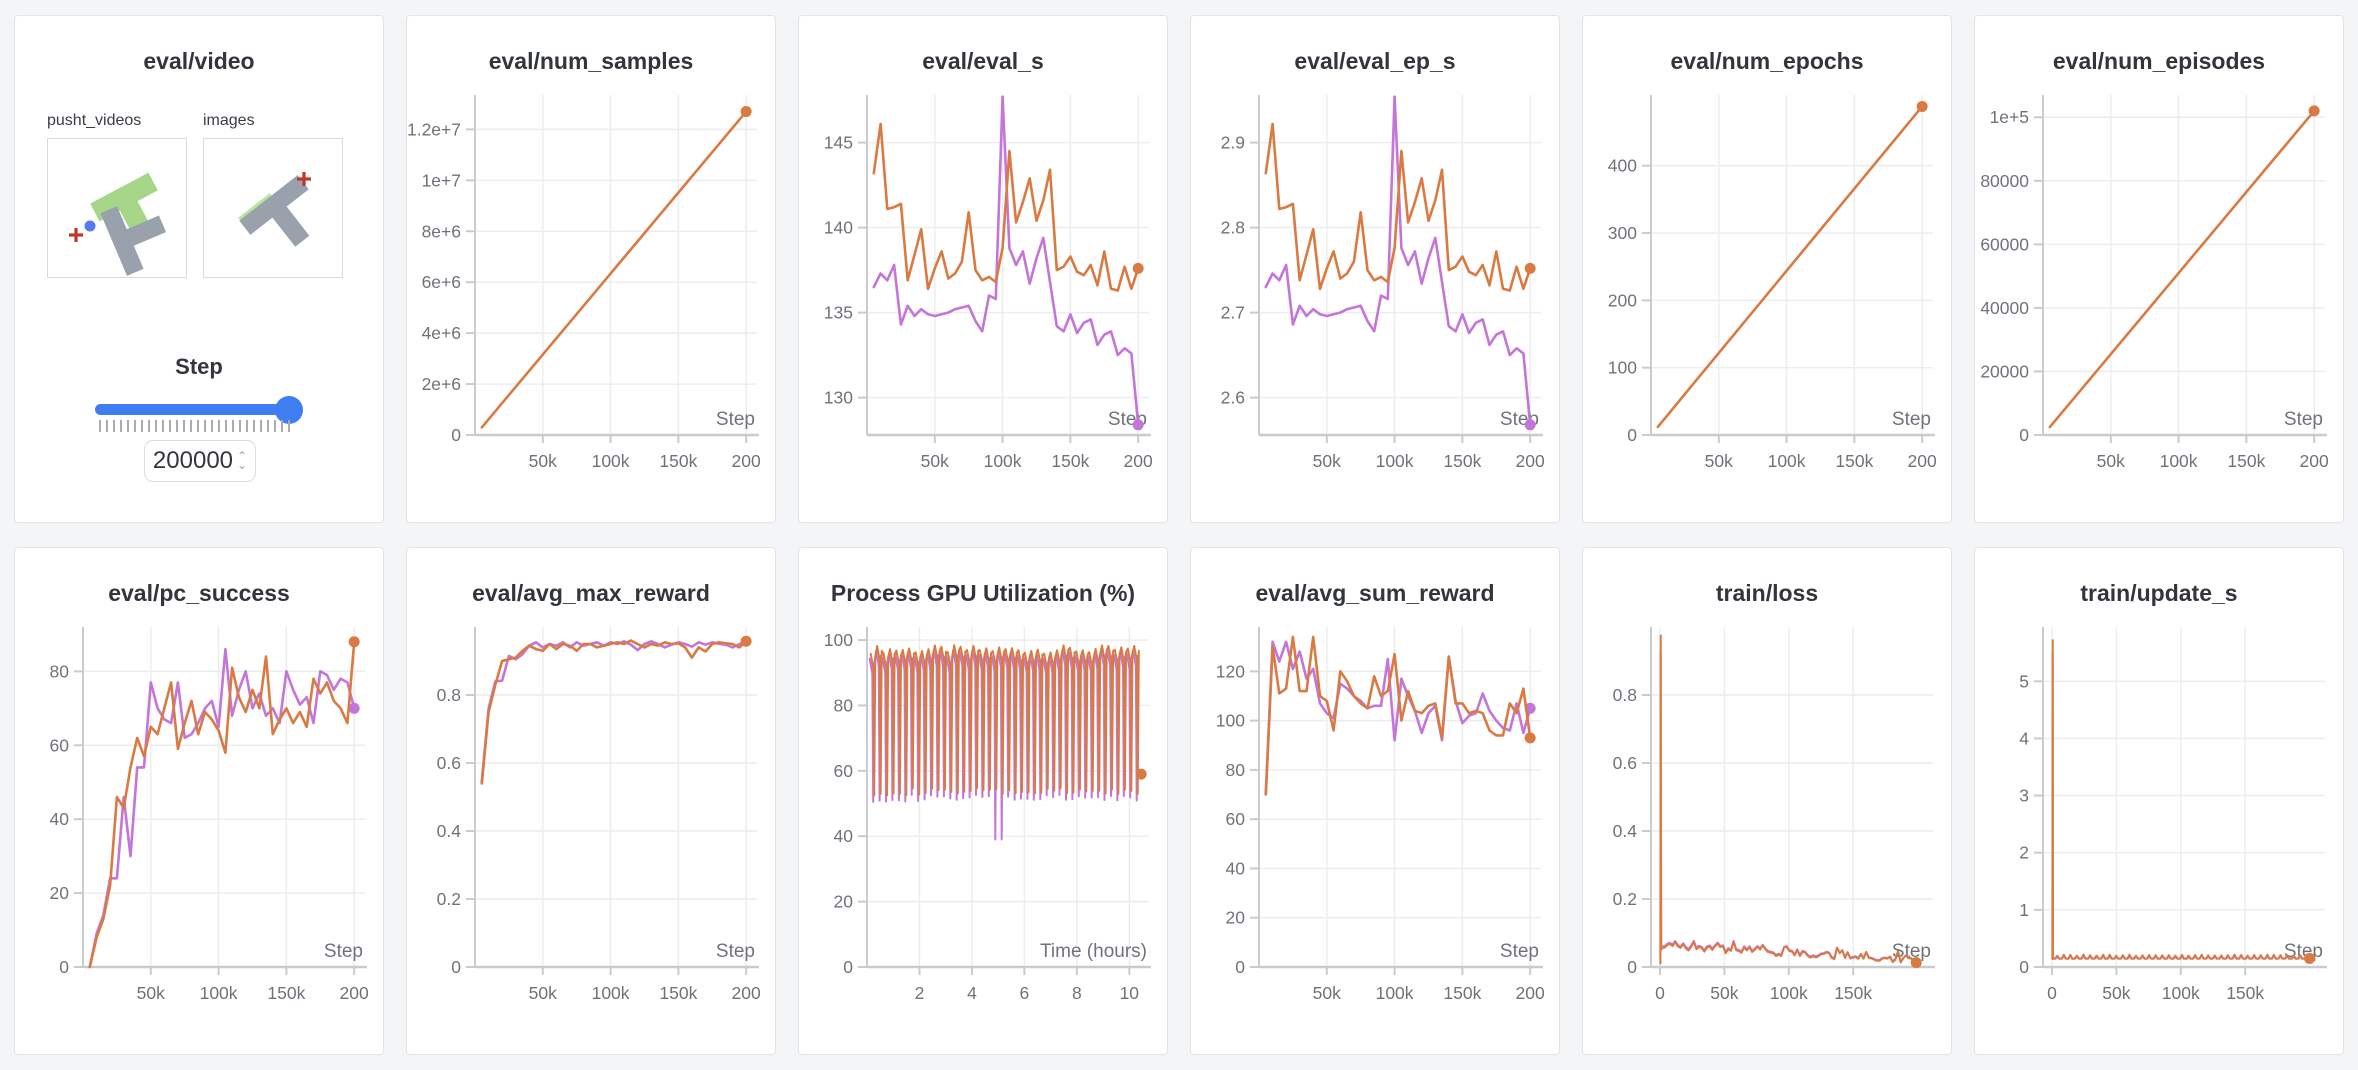 The width and height of the screenshot is (2358, 1070). Describe the element at coordinates (1625, 763) in the screenshot. I see `y-tick-label: 0.6` at that location.